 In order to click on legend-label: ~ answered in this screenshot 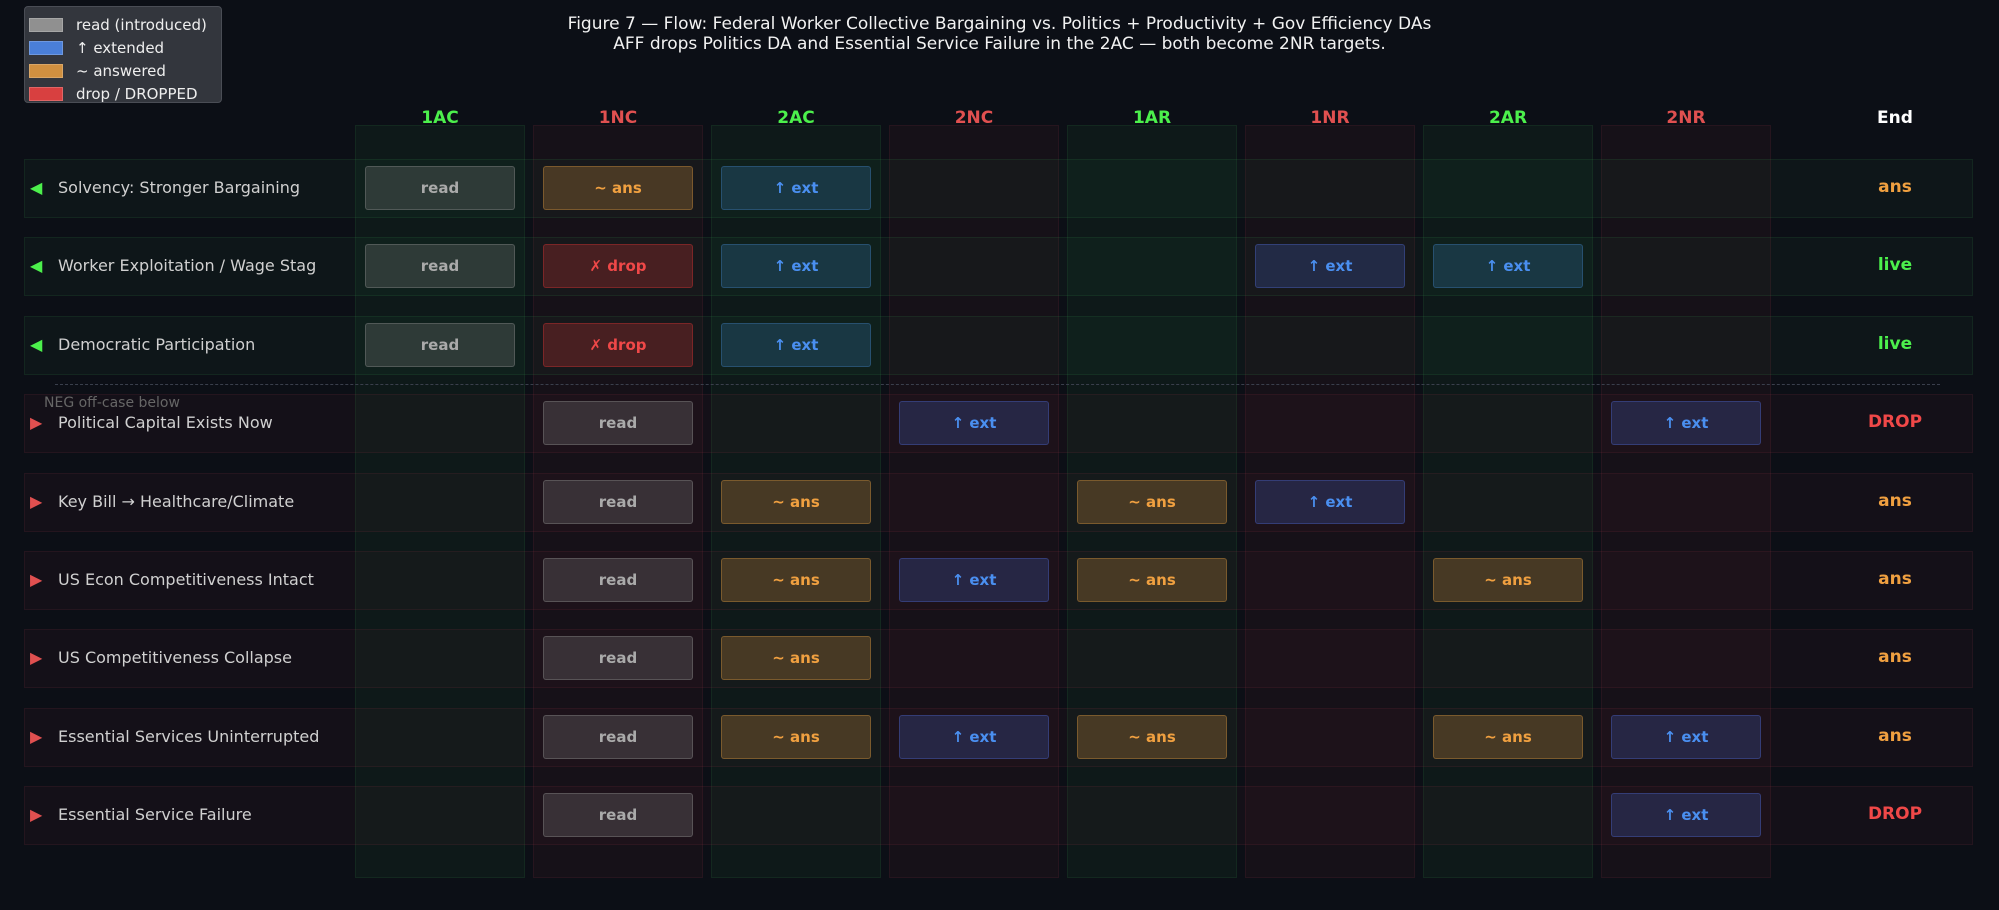, I will do `click(121, 70)`.